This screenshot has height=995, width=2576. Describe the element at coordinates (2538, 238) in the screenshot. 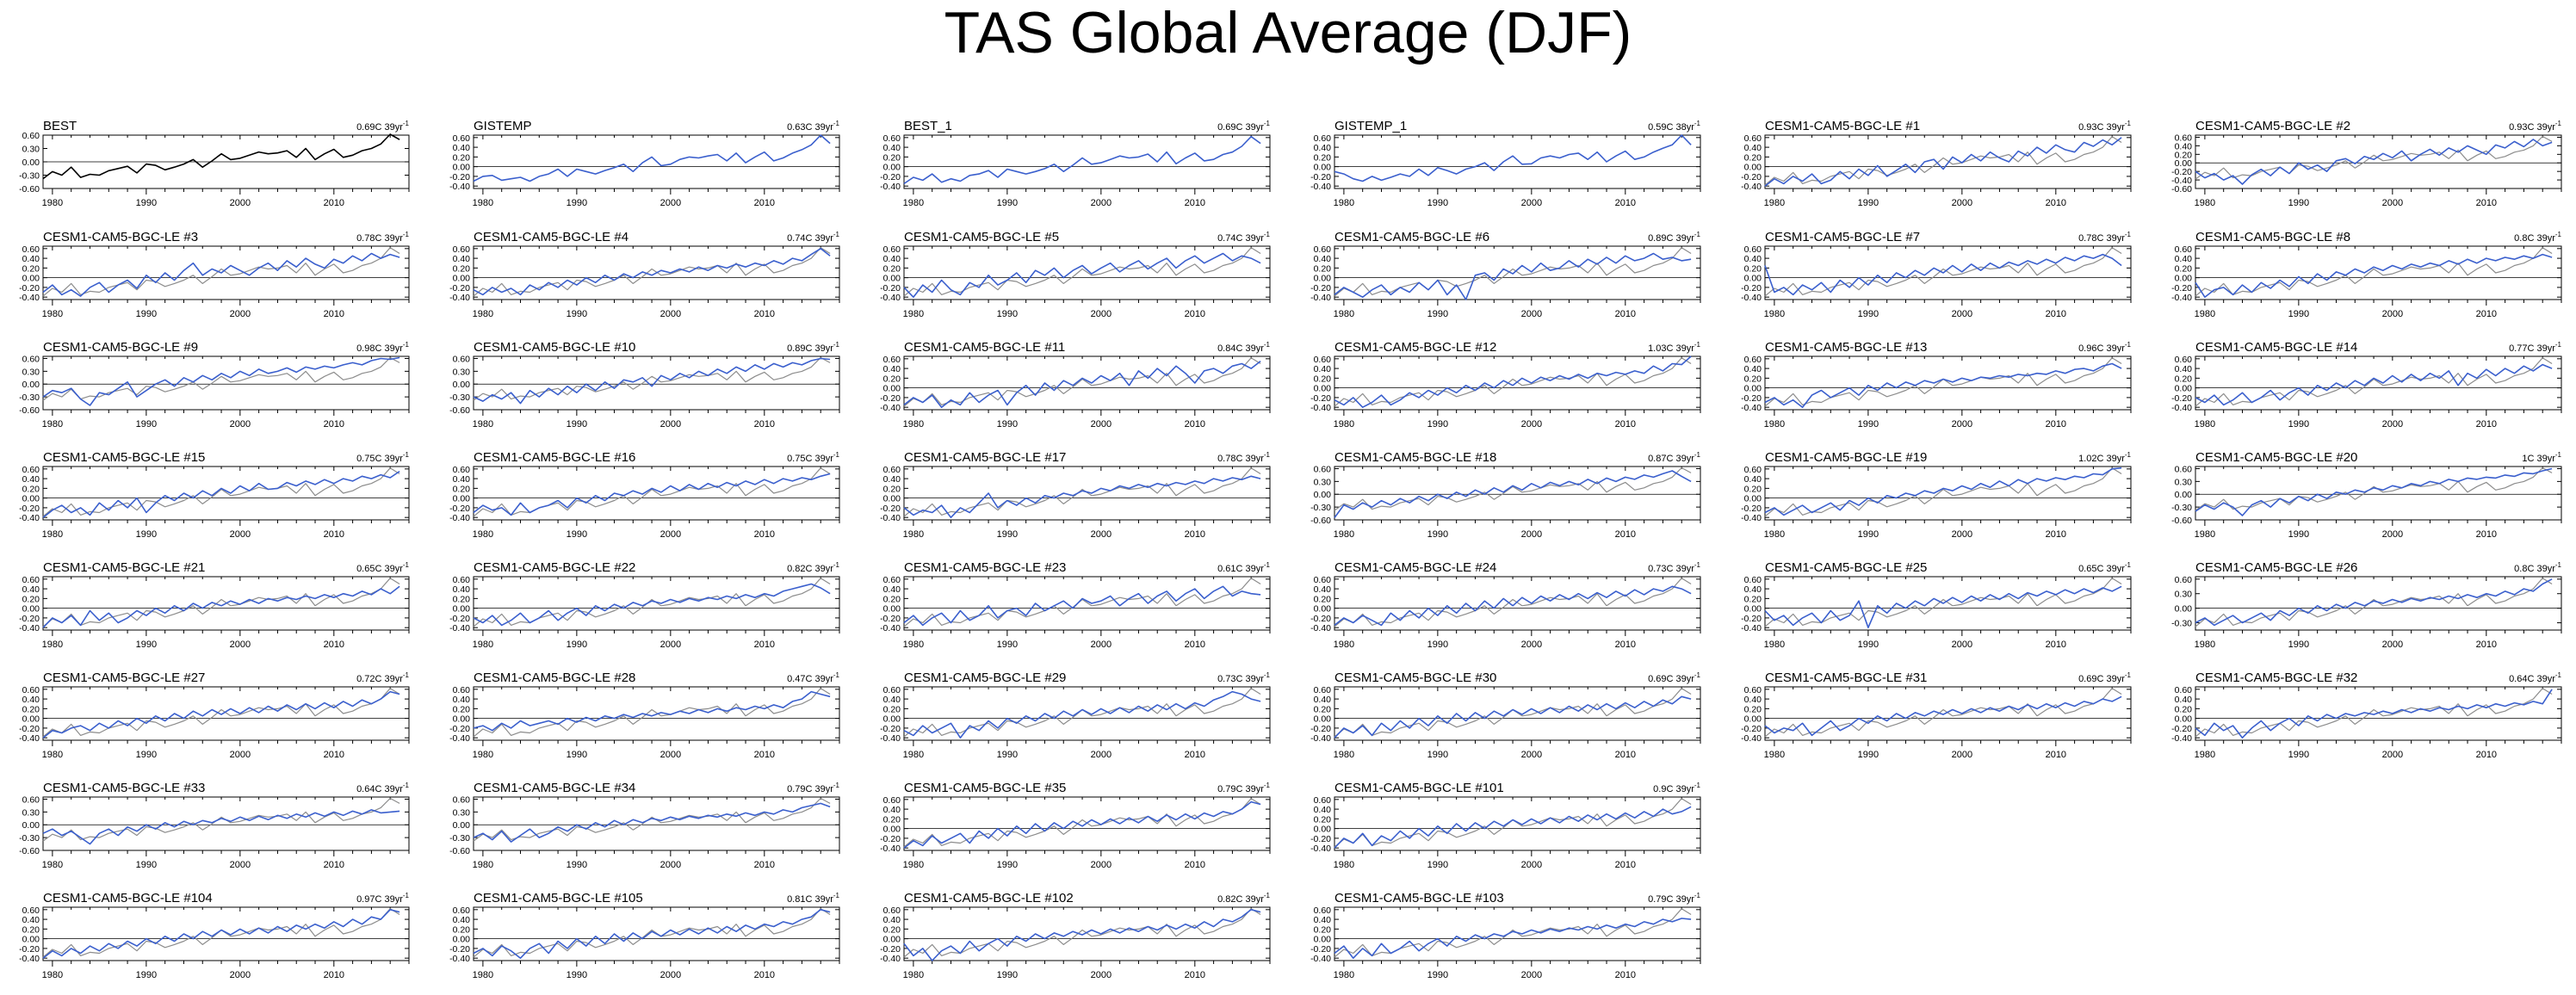

I see `trend-label: 0.8C 39yr-1` at that location.